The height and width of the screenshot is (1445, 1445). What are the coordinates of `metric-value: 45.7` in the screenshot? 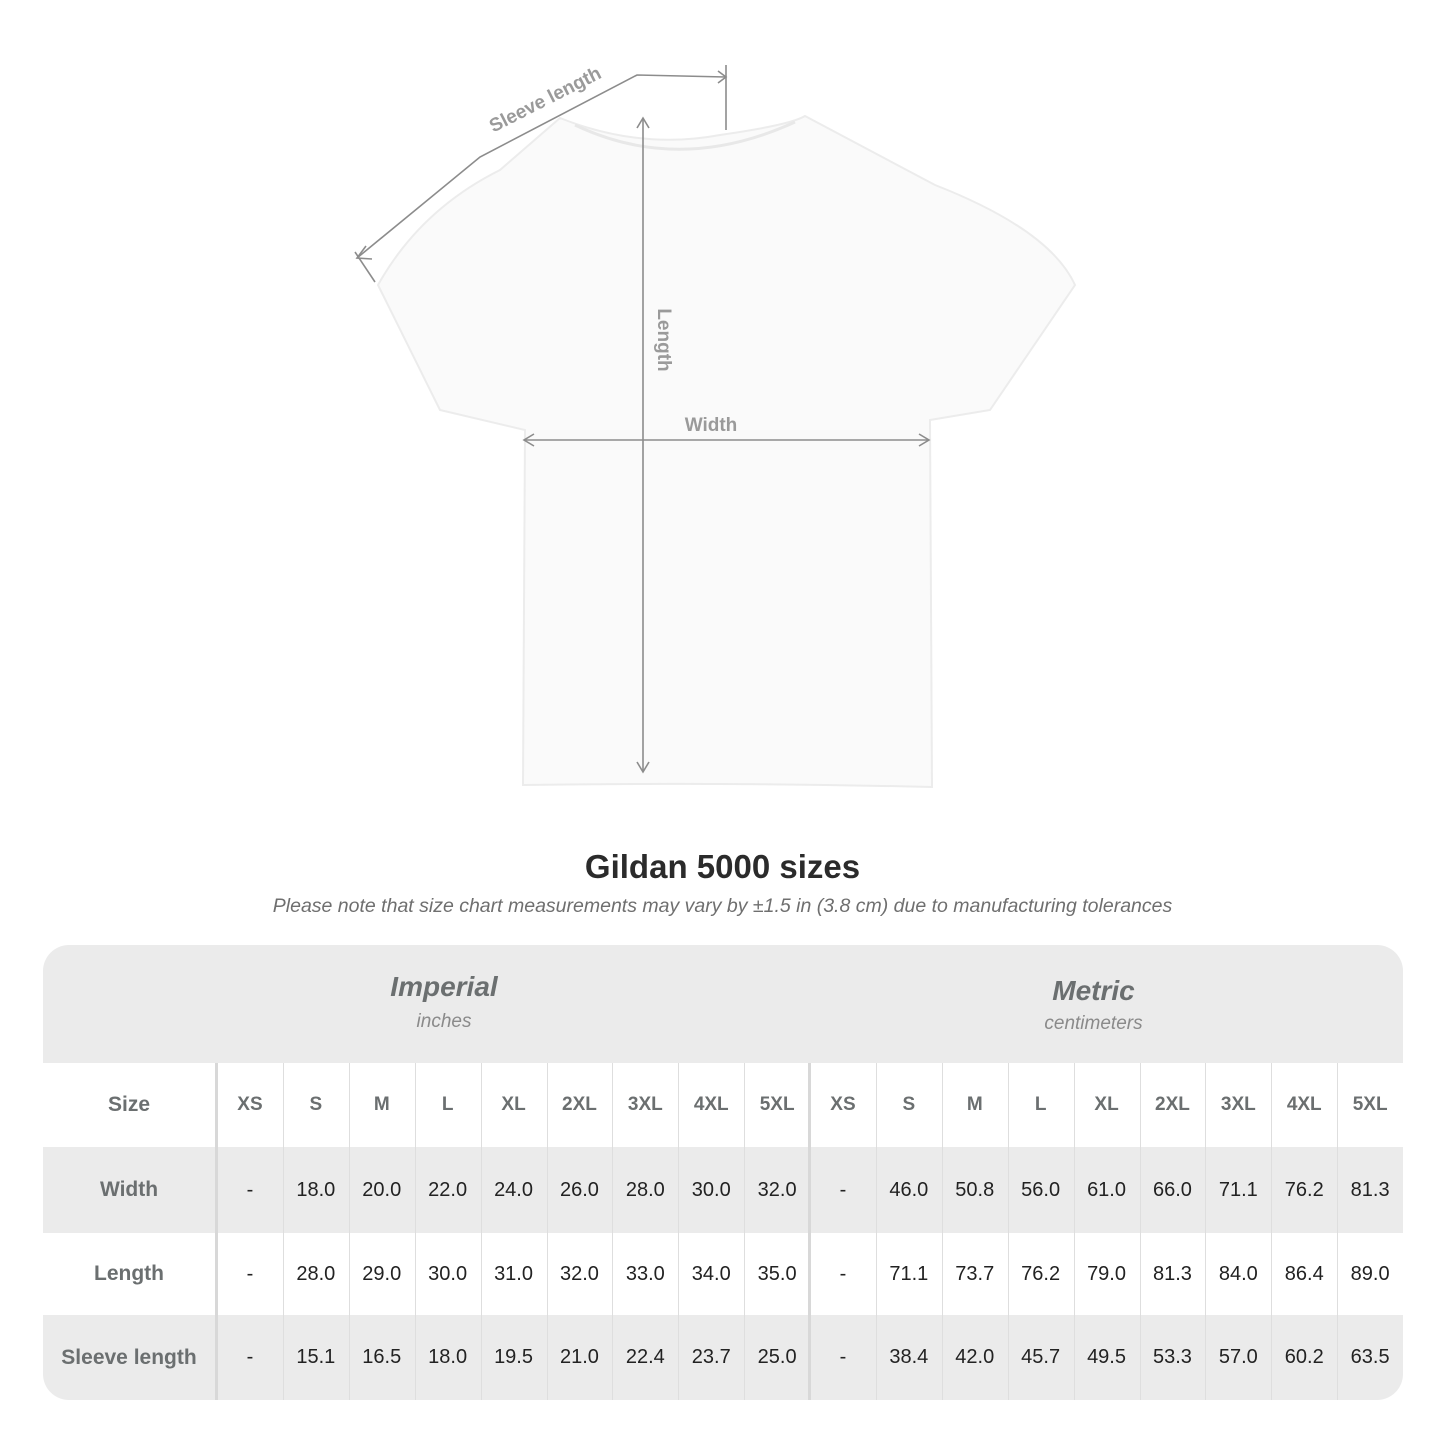 It's located at (1041, 1357).